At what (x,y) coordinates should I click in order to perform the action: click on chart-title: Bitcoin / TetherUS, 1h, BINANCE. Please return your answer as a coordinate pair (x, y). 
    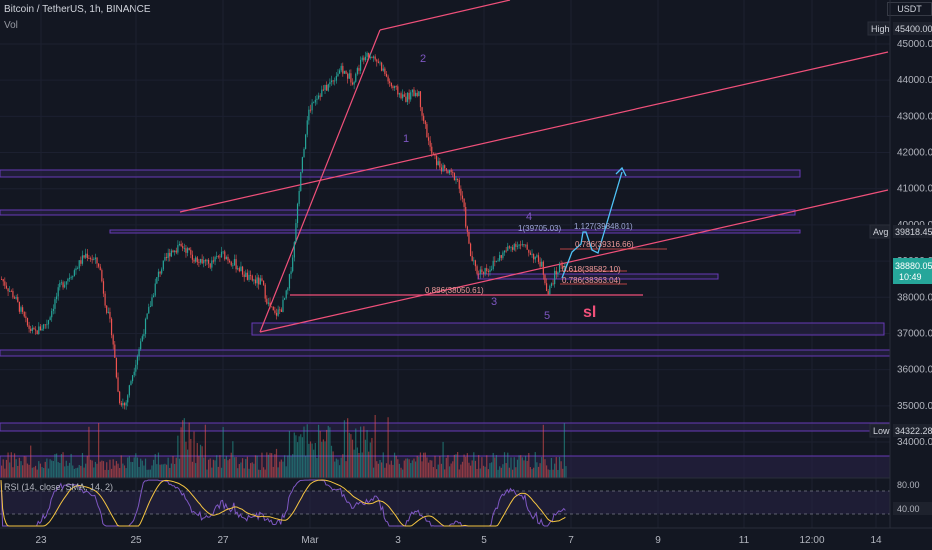
    Looking at the image, I should click on (77, 9).